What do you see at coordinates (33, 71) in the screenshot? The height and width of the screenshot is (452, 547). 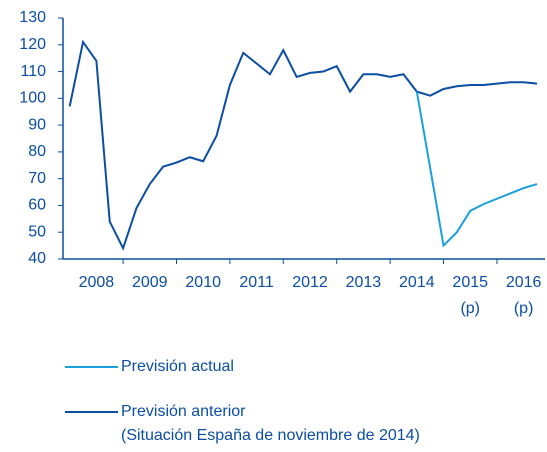 I see `y-tick-label: 110` at bounding box center [33, 71].